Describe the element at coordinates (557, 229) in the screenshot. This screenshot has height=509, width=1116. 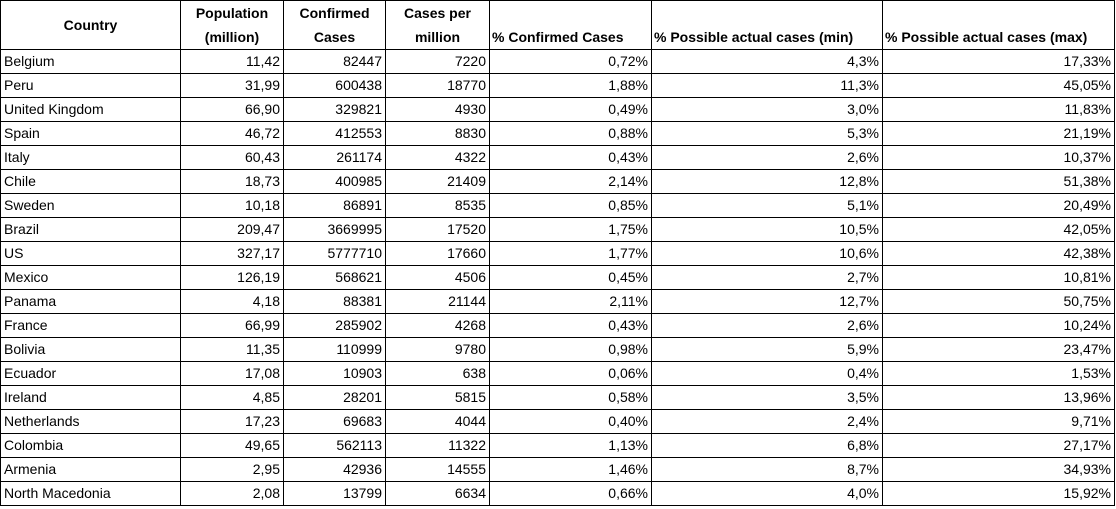
I see `table-row: Brazil 209,47 3669995 17520 1,75% 10,5% 42,05%` at that location.